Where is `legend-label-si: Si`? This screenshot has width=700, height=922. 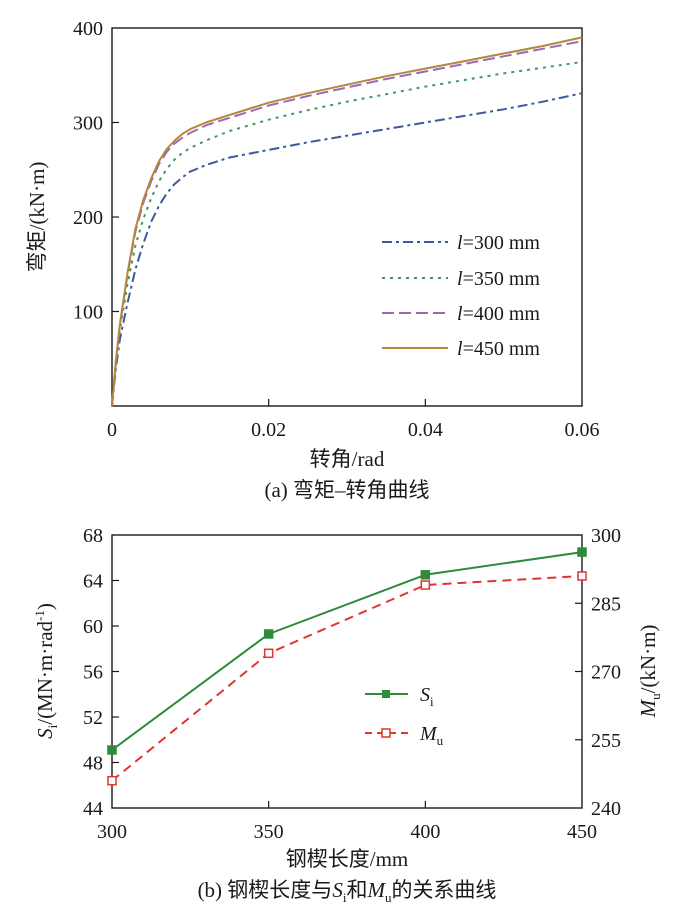
legend-label-si: Si is located at coordinates (427, 696).